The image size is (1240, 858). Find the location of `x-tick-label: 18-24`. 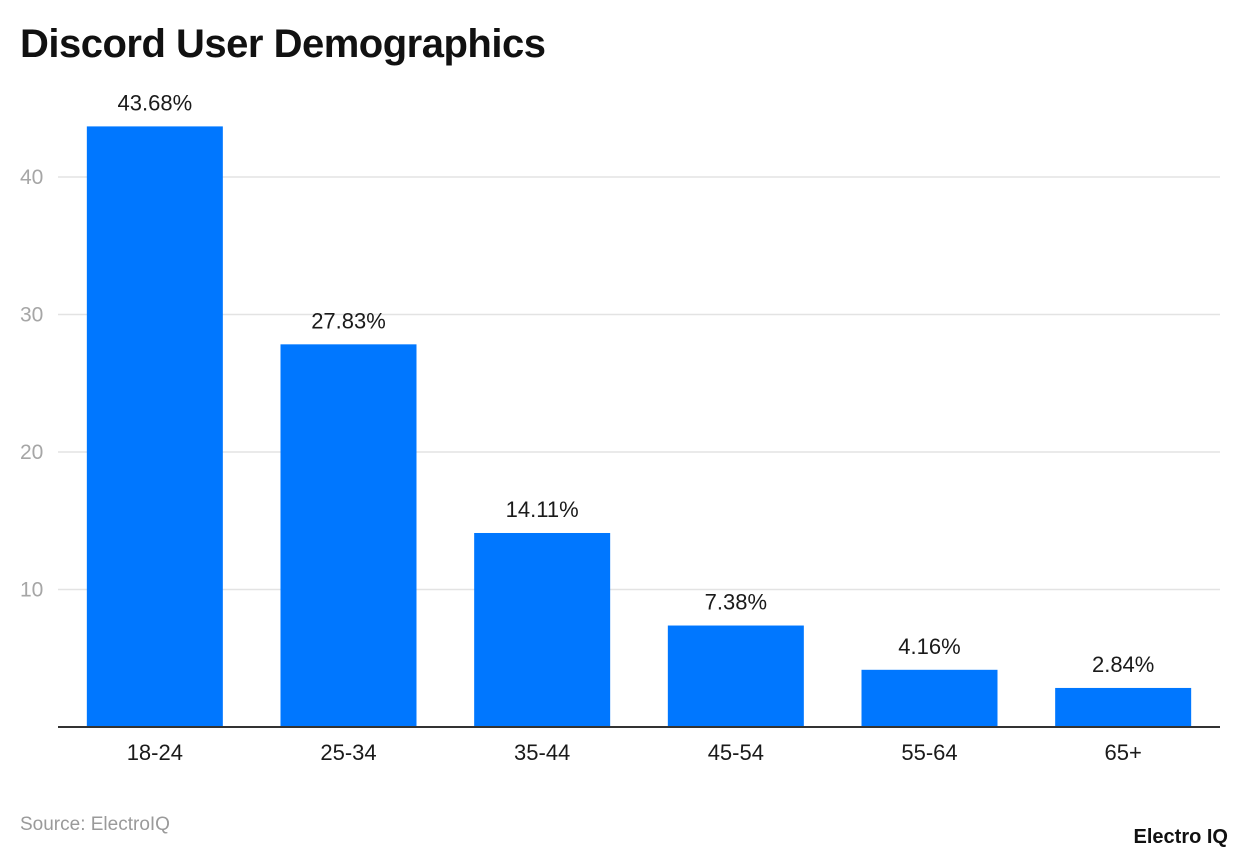

x-tick-label: 18-24 is located at coordinates (155, 752).